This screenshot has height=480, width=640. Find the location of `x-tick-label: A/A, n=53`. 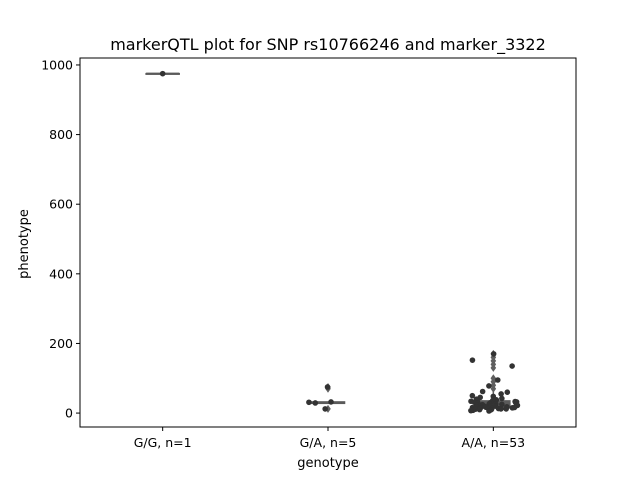

x-tick-label: A/A, n=53 is located at coordinates (494, 442).